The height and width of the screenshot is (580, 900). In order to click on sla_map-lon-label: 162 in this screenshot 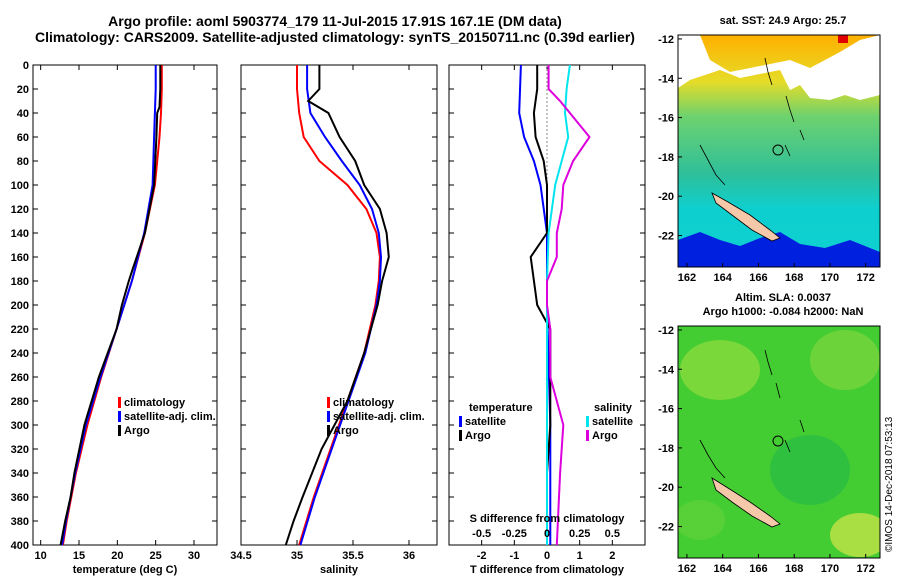, I will do `click(687, 569)`.